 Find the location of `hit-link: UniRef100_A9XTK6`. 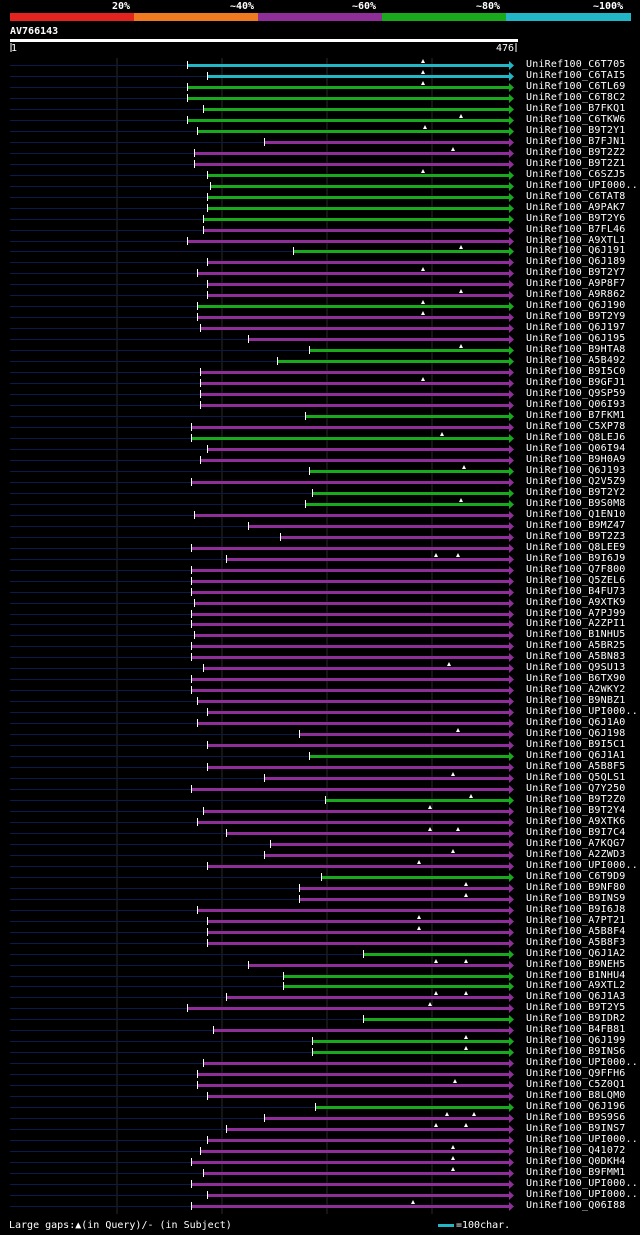

hit-link: UniRef100_A9XTK6 is located at coordinates (576, 821).